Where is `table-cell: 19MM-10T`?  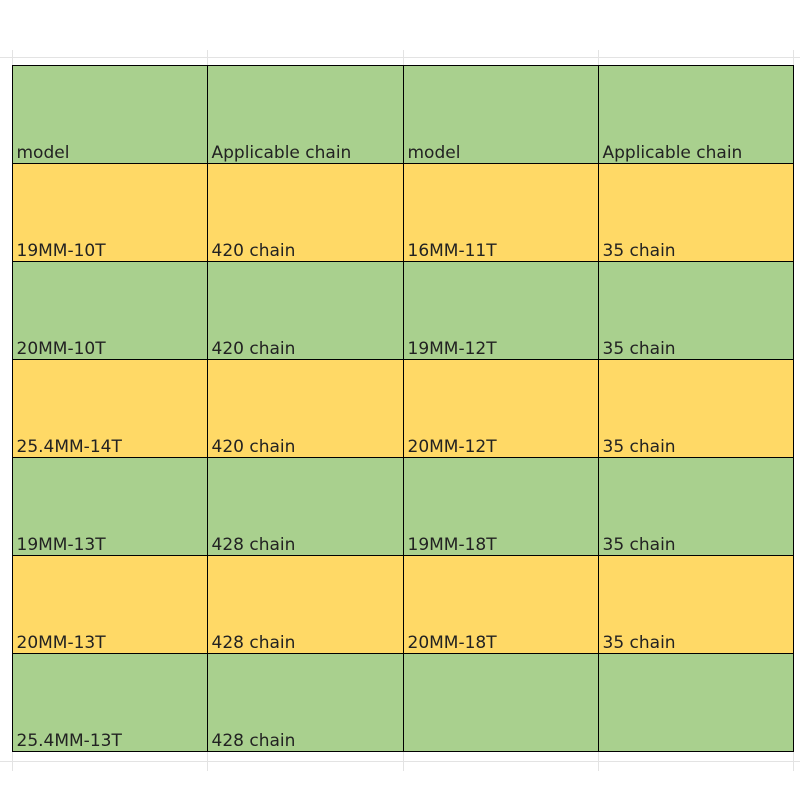
table-cell: 19MM-10T is located at coordinates (109, 212).